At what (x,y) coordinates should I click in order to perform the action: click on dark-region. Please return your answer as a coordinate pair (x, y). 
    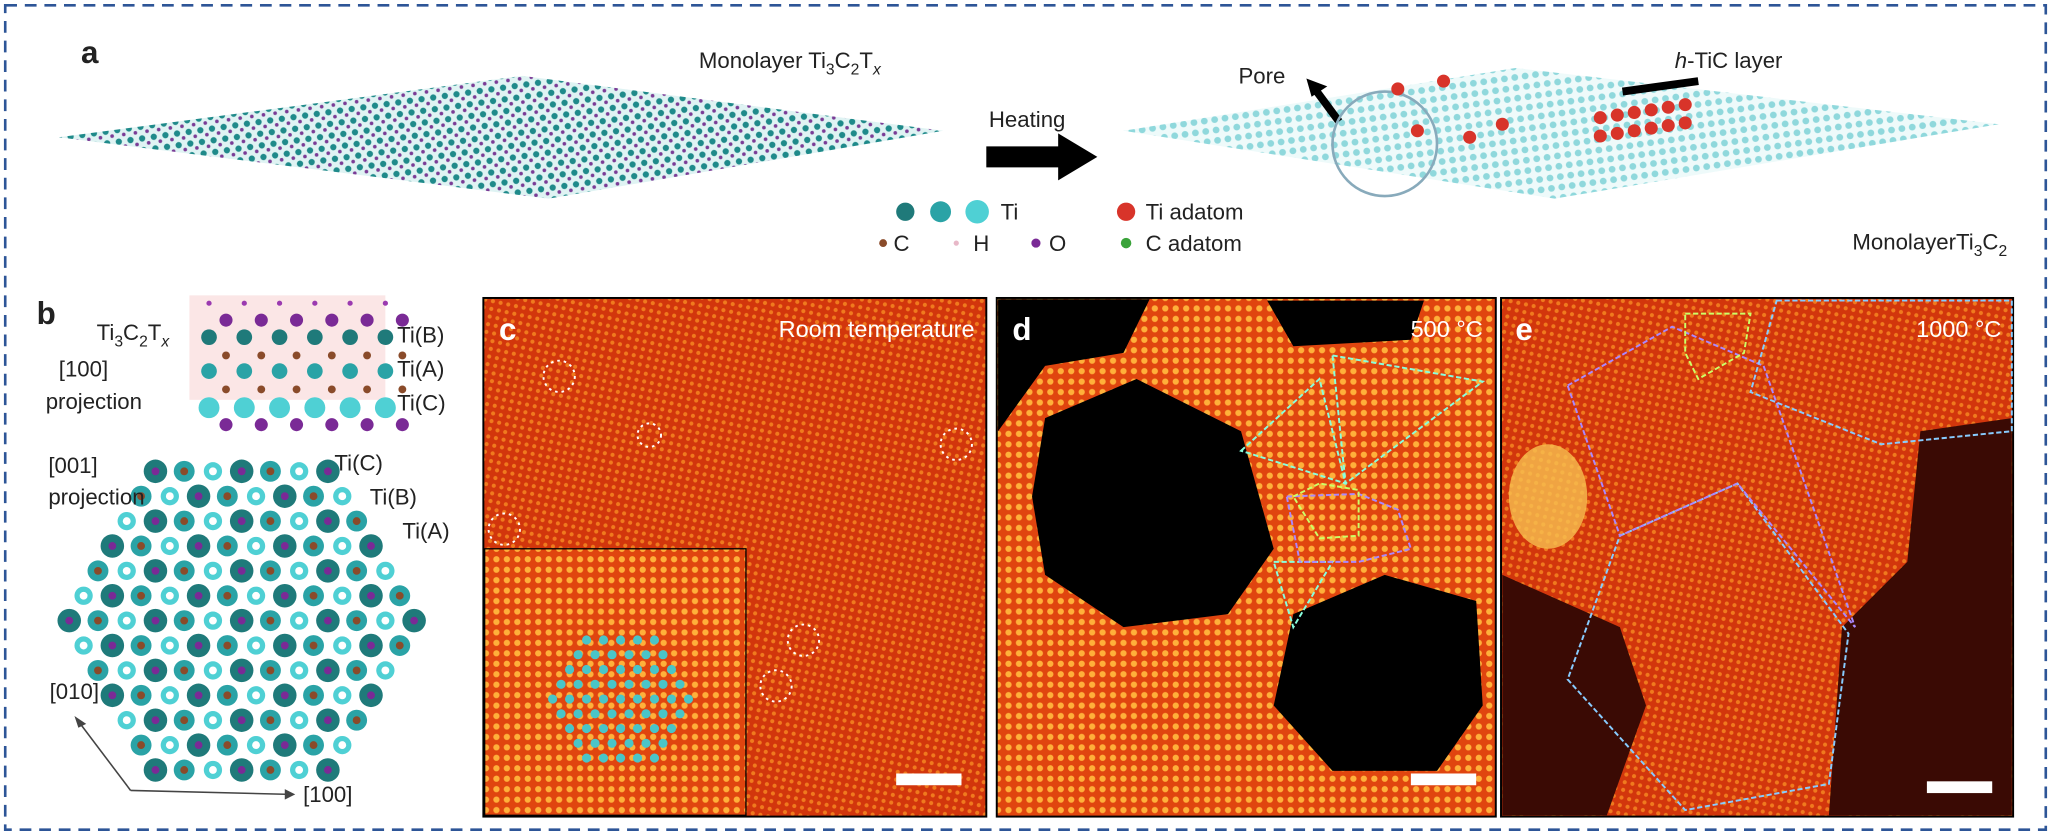
    Looking at the image, I should click on (1574, 695).